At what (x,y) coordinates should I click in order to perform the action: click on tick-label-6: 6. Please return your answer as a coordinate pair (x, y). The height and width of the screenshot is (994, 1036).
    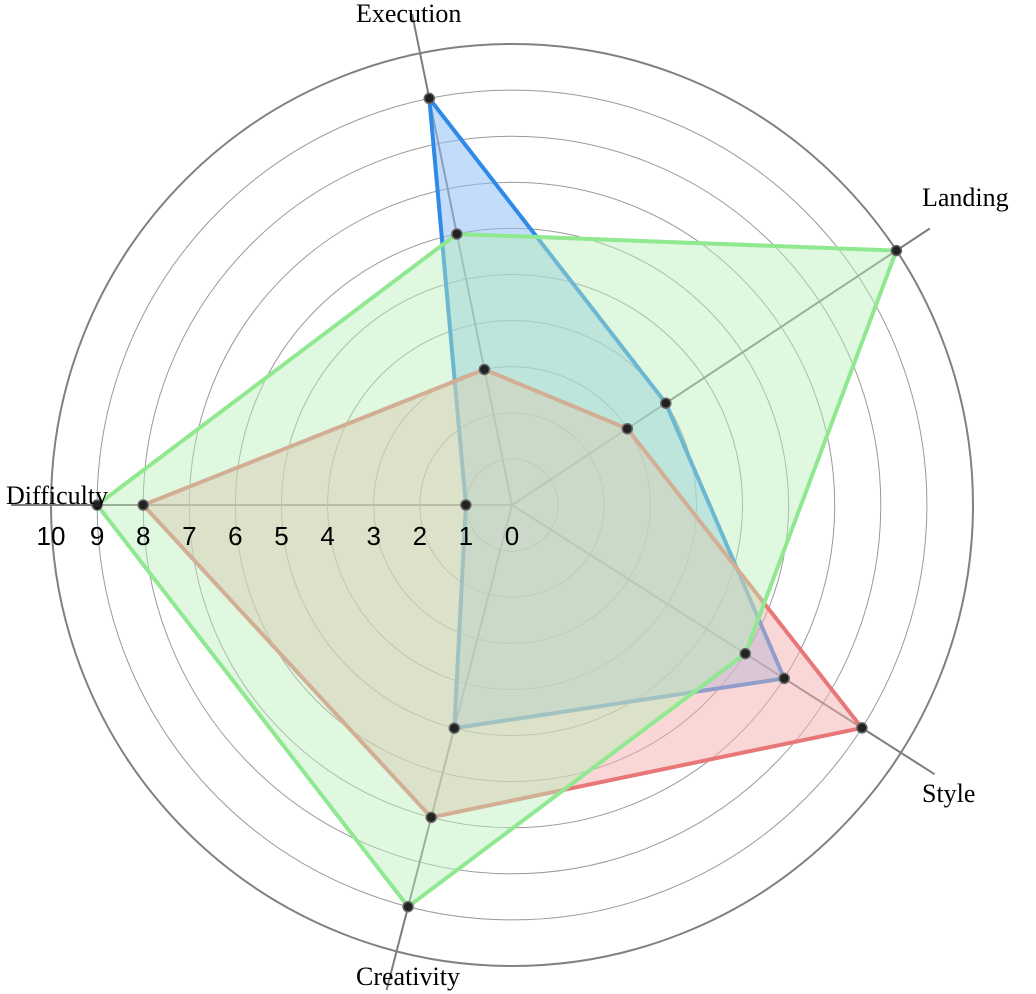
    Looking at the image, I should click on (235, 536).